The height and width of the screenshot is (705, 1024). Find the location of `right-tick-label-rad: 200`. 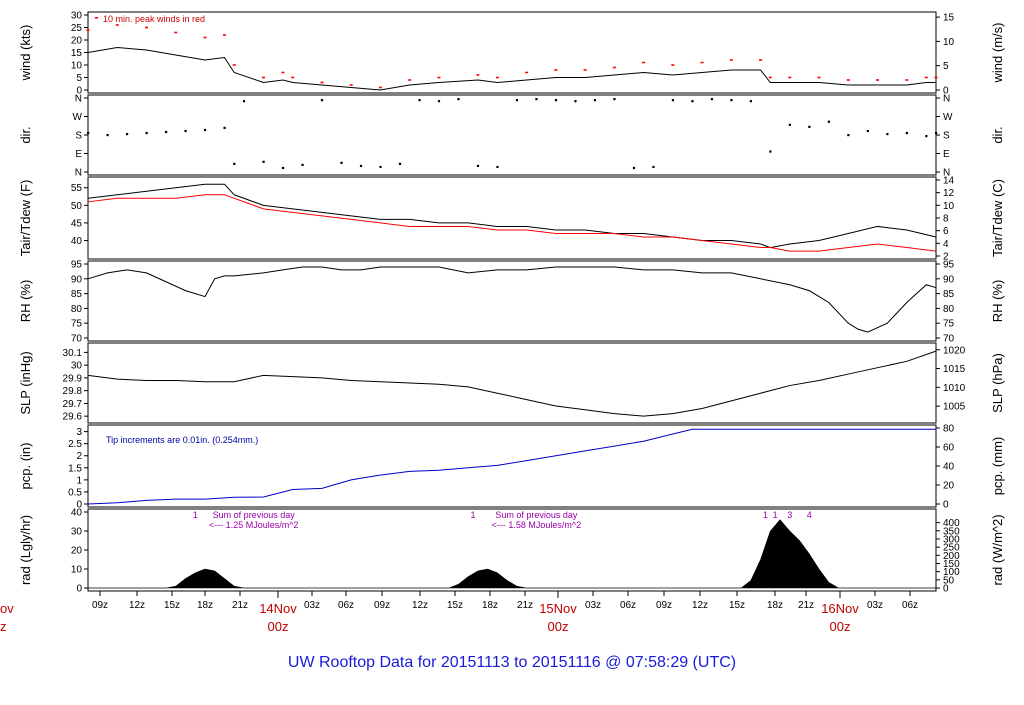

right-tick-label-rad: 200 is located at coordinates (951, 556).